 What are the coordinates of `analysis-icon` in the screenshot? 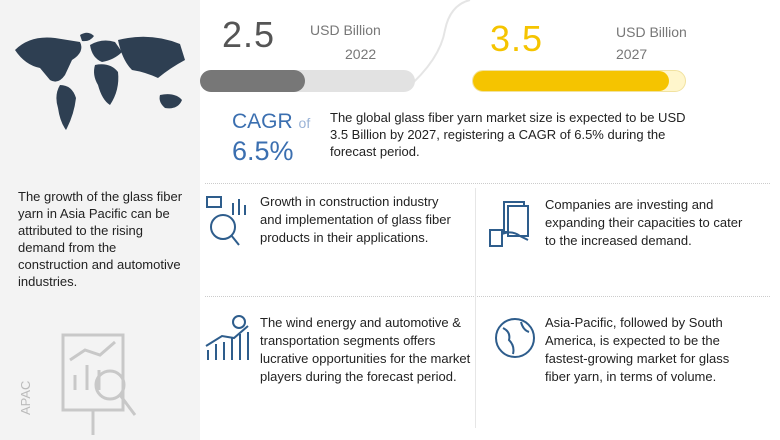 It's located at (99, 384).